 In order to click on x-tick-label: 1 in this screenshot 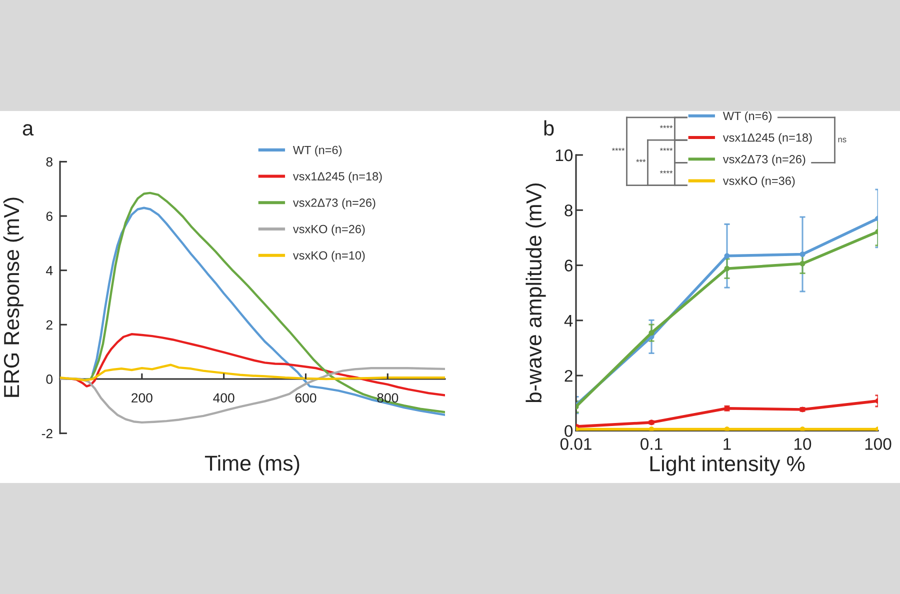, I will do `click(727, 444)`.